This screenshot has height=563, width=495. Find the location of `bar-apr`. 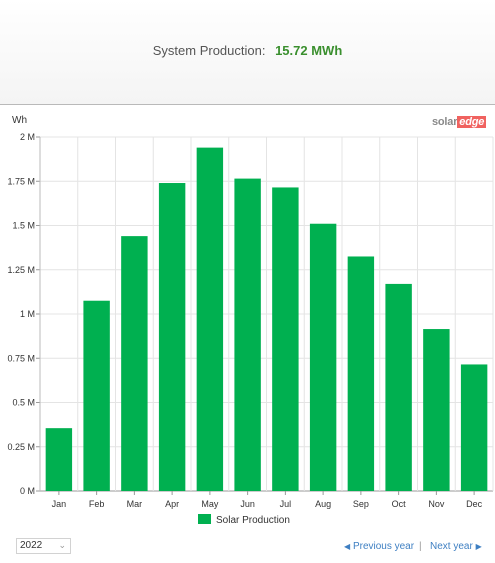

bar-apr is located at coordinates (172, 337).